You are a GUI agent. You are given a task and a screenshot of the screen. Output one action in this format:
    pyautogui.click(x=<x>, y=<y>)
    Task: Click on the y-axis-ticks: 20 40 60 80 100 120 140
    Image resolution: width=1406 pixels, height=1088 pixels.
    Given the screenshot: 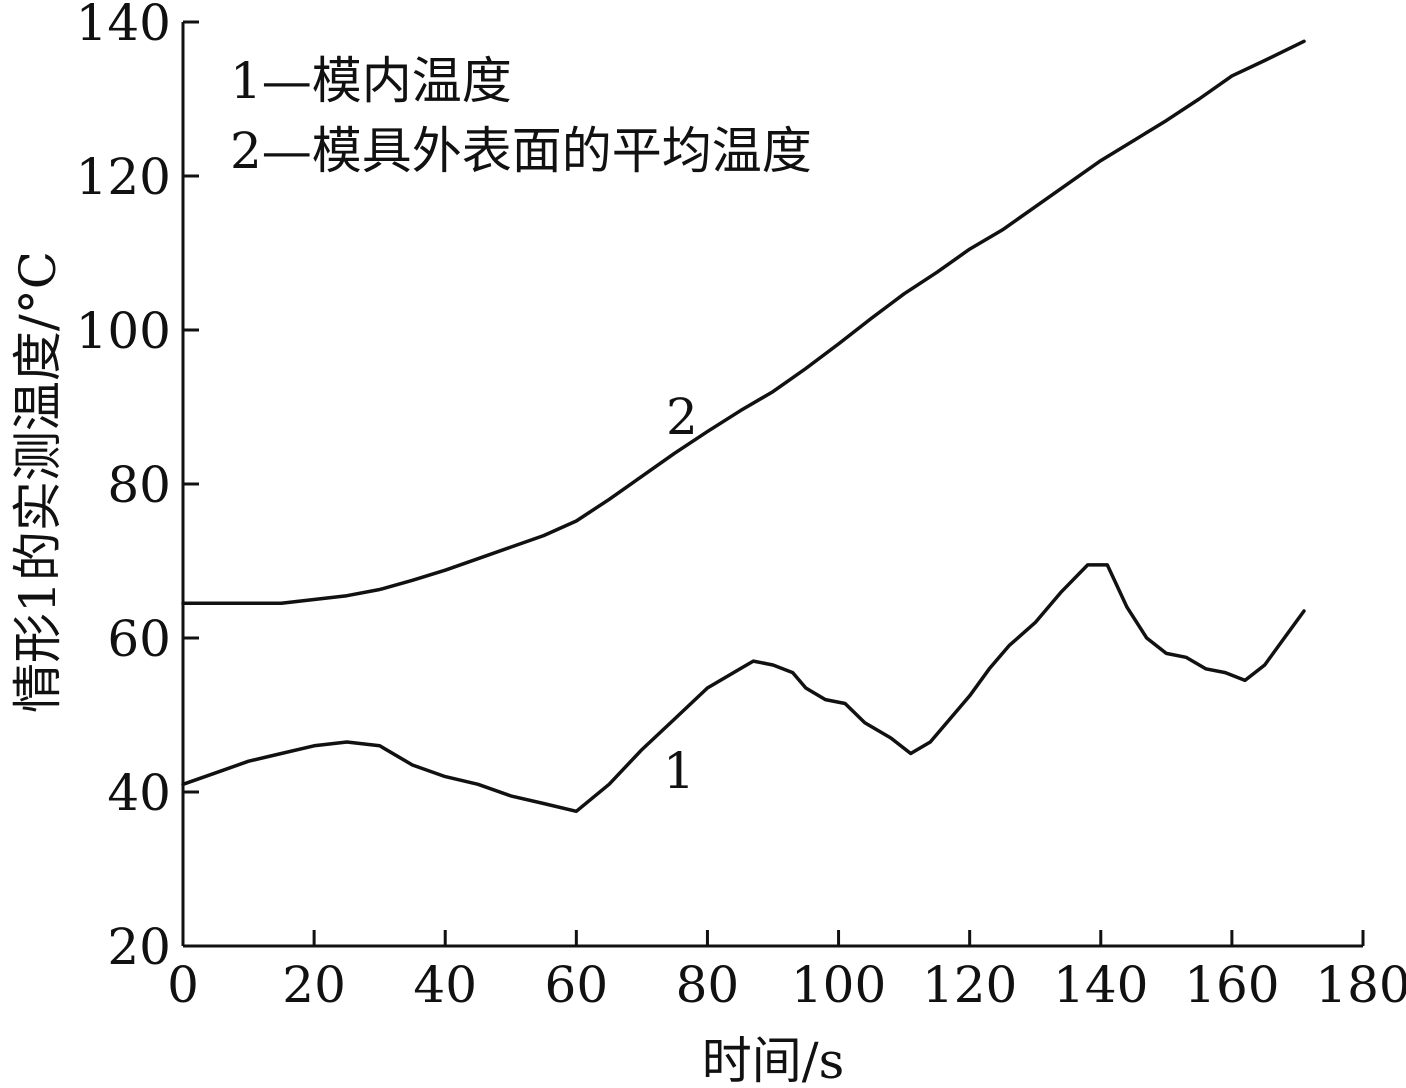 What is the action you would take?
    pyautogui.click(x=137, y=488)
    